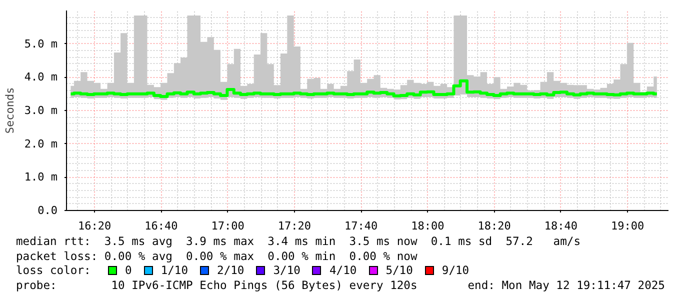  I want to click on text: median rtt: 3.5 ms avg 3.9 ms max 3.4 ms min 3.5 ms now 0.1 ms sd 57.2 am/s, so click(299, 242).